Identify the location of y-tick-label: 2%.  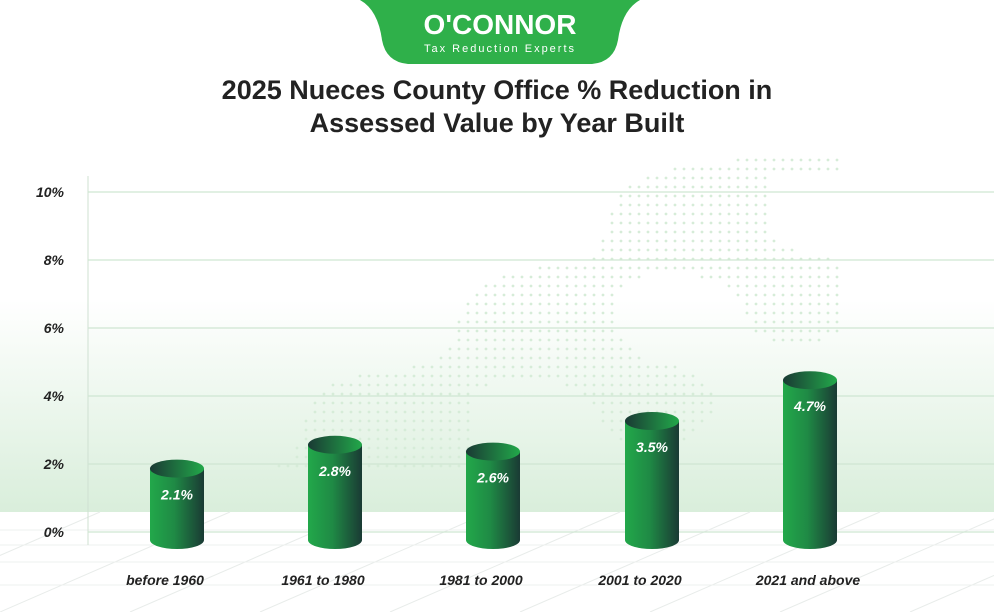
(54, 464).